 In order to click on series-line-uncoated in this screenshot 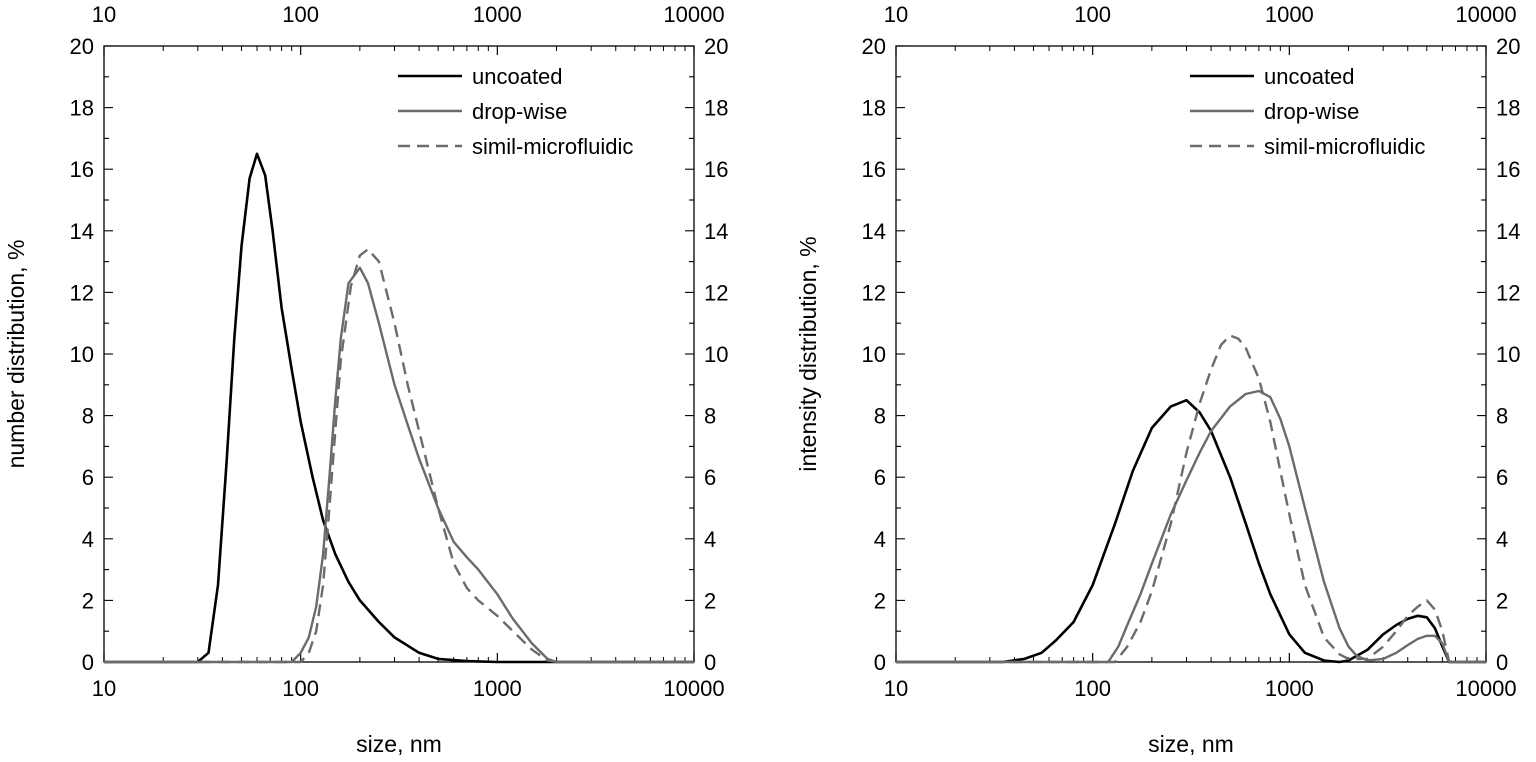, I will do `click(1191, 531)`.